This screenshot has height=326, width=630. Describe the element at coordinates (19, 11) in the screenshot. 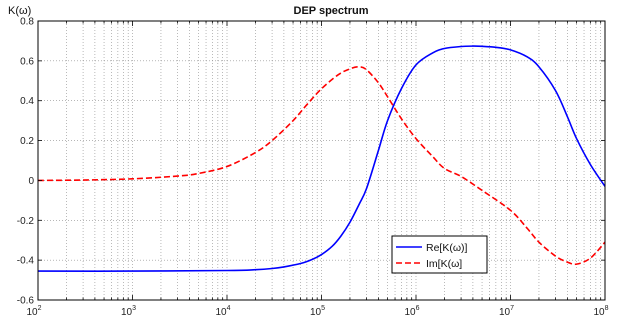

I see `y-axis-label: K(ω)` at that location.